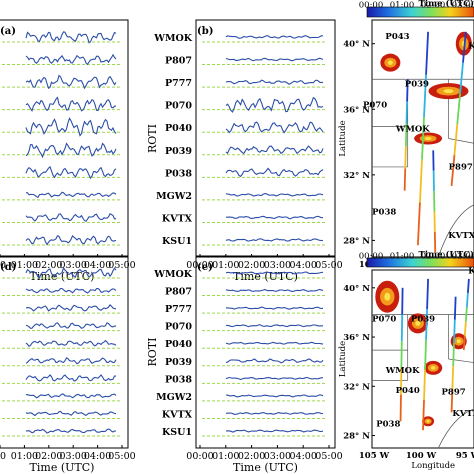  I want to click on map-station-label: WMOK, so click(402, 371).